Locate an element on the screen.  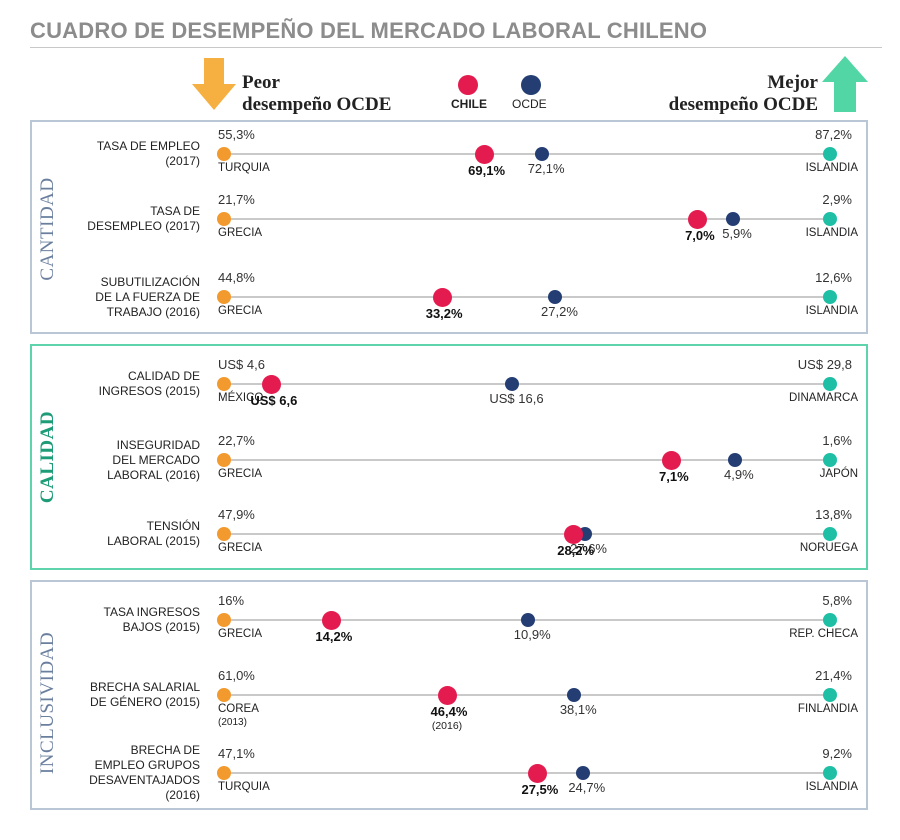
ocde-value: 27,6% is located at coordinates (588, 548).